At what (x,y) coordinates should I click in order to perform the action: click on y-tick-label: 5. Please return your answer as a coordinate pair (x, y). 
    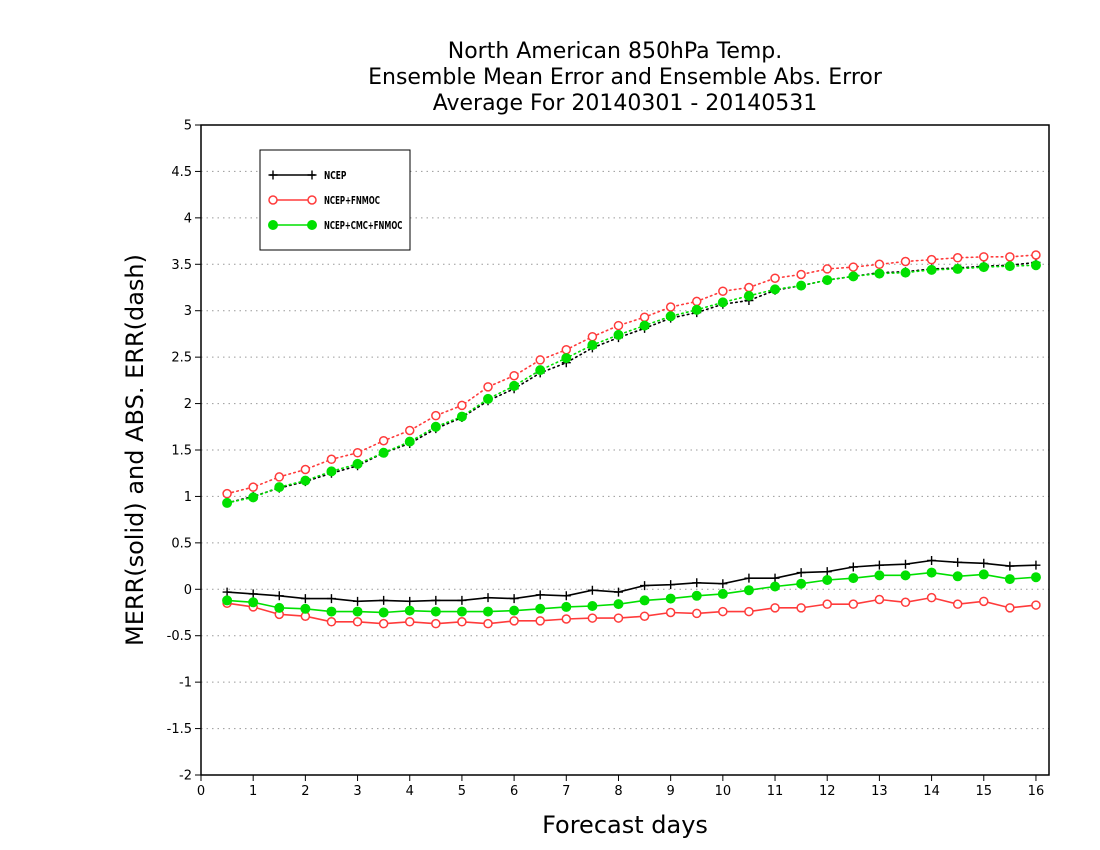
    Looking at the image, I should click on (188, 126).